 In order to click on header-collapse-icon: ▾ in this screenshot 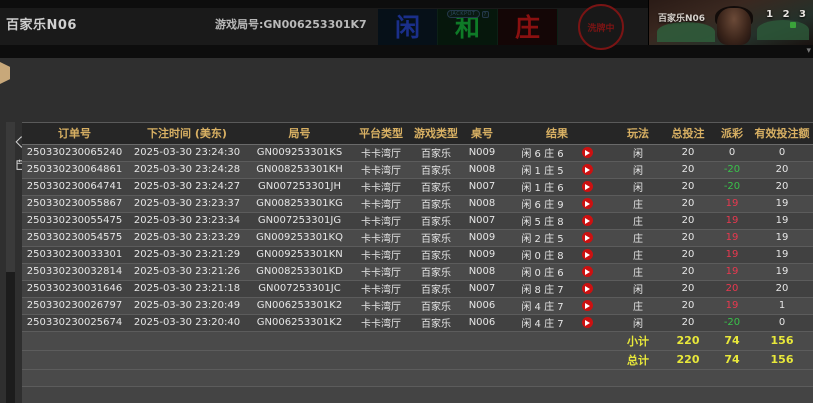, I will do `click(808, 51)`.